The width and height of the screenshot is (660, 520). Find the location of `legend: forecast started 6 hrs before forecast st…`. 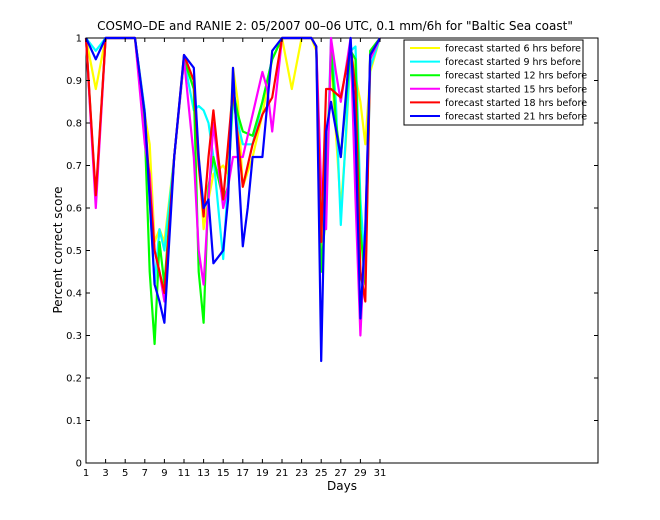

legend: forecast started 6 hrs before forecast st… is located at coordinates (495, 82).